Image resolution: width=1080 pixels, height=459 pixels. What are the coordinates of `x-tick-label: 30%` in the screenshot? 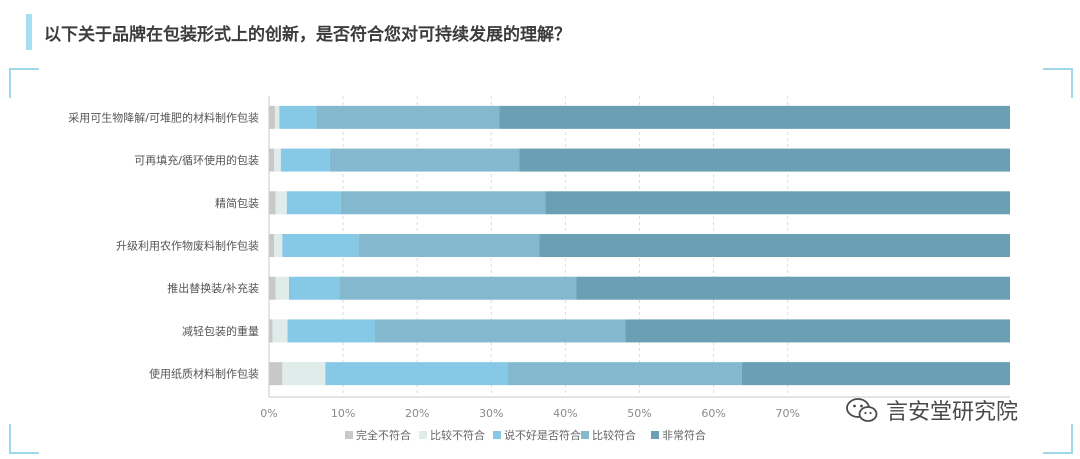 It's located at (491, 413).